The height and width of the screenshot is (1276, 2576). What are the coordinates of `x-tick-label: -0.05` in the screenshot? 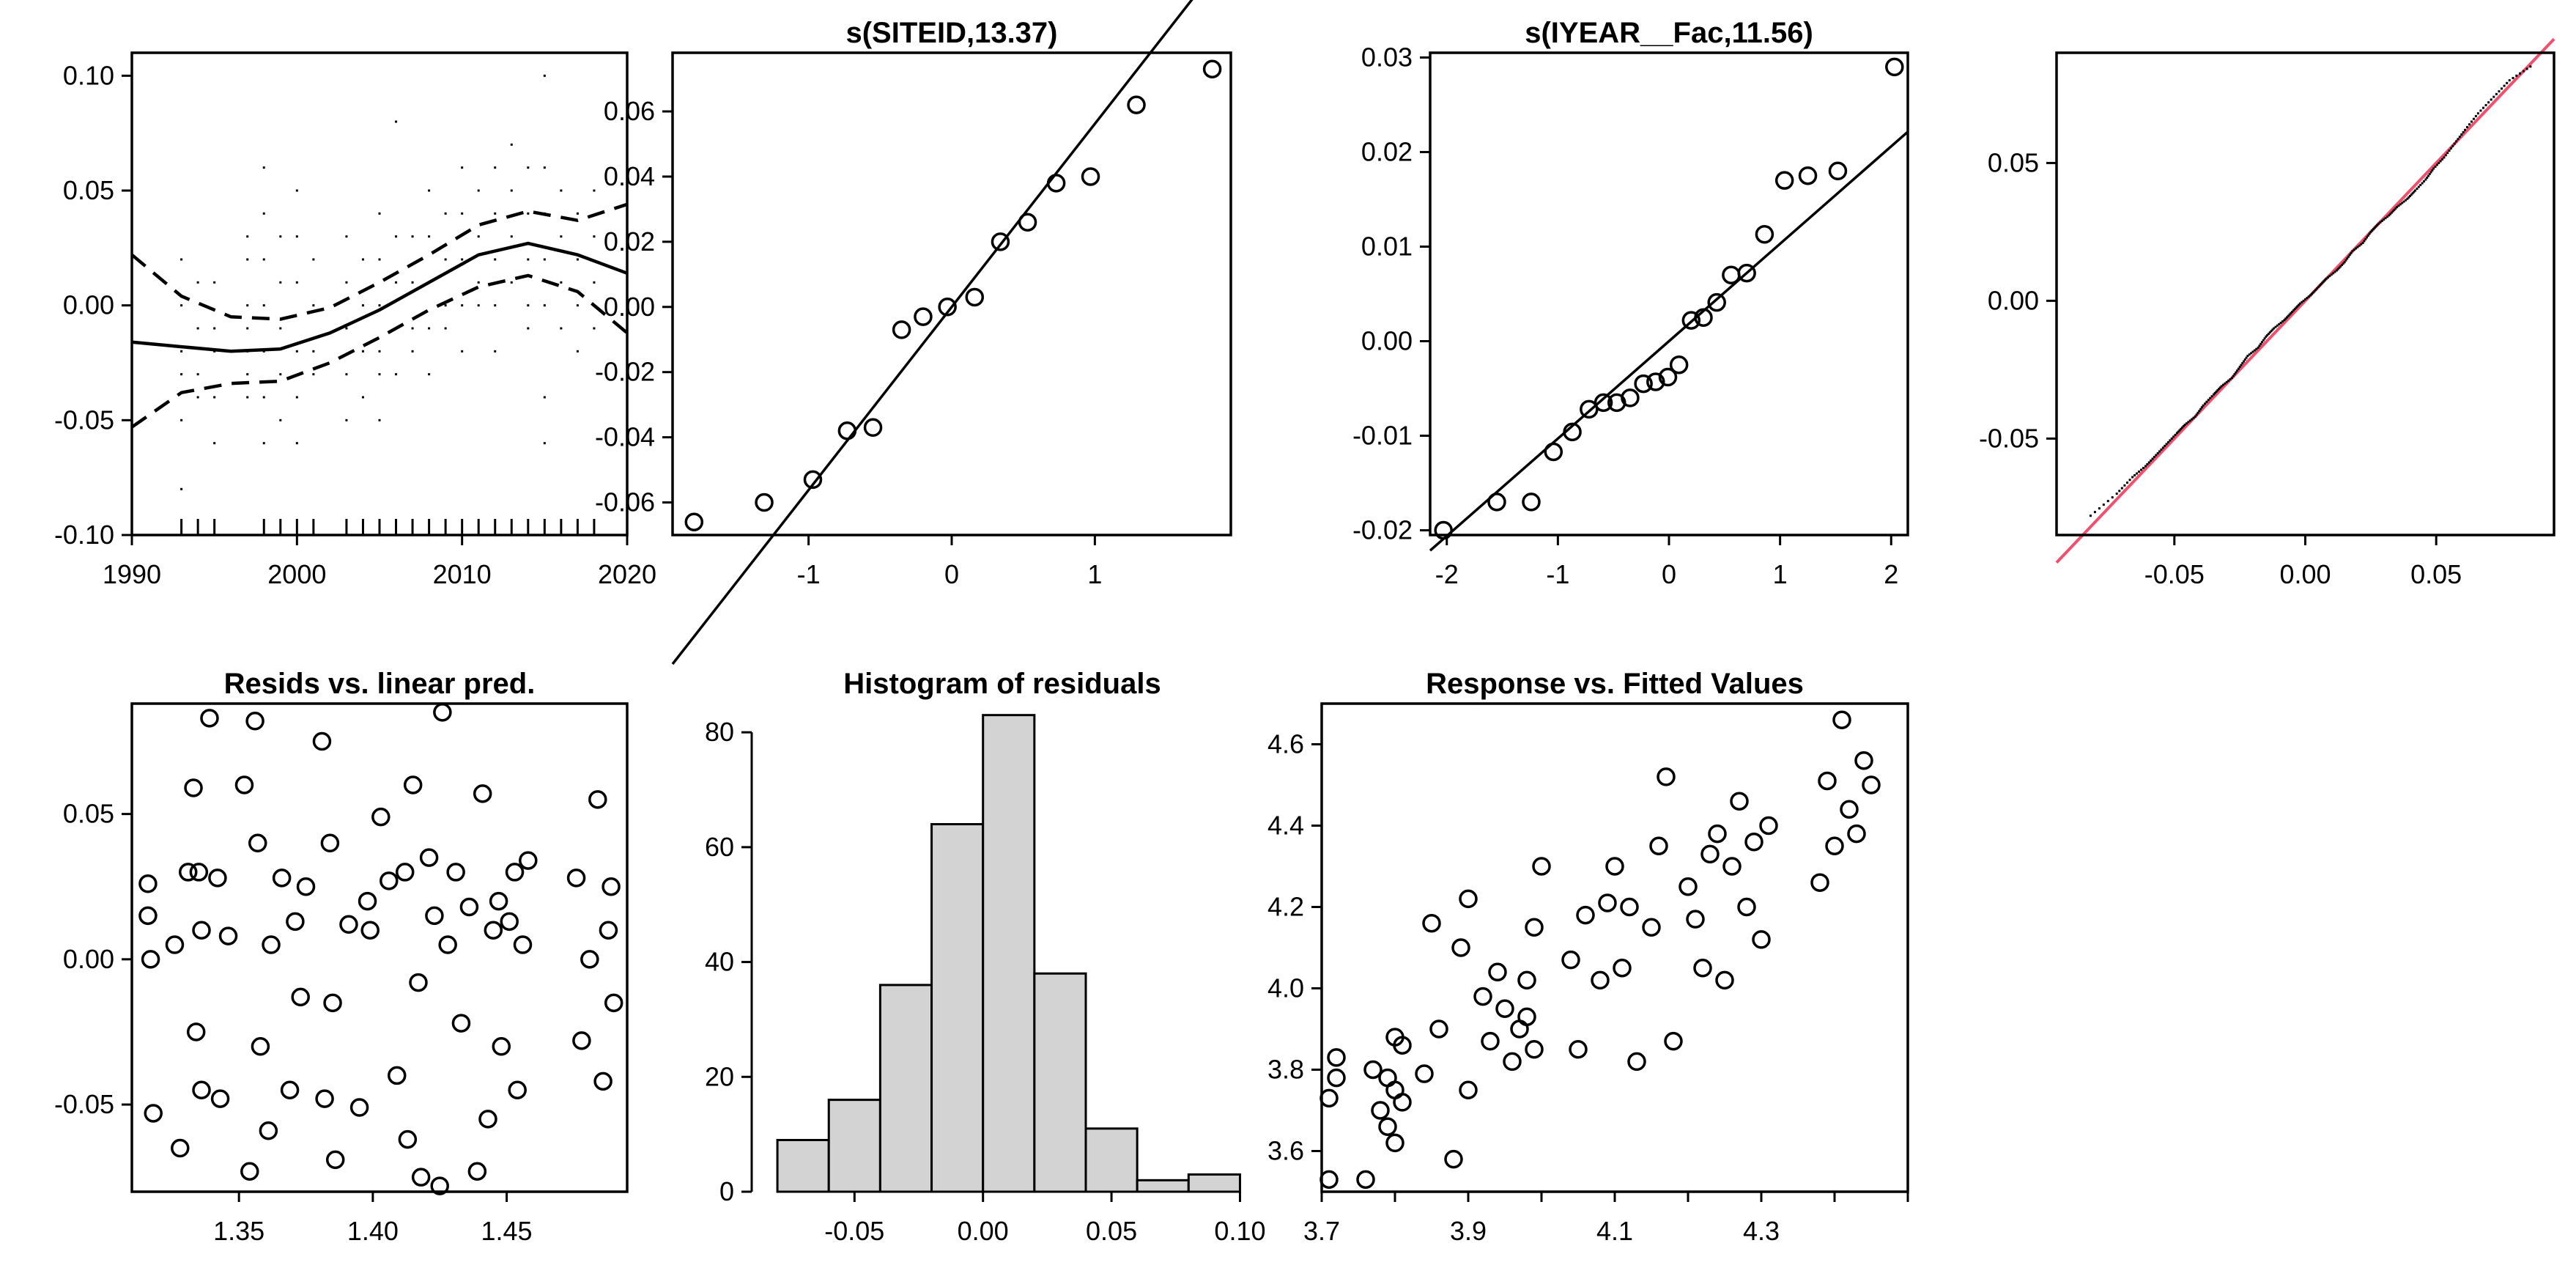 It's located at (854, 1231).